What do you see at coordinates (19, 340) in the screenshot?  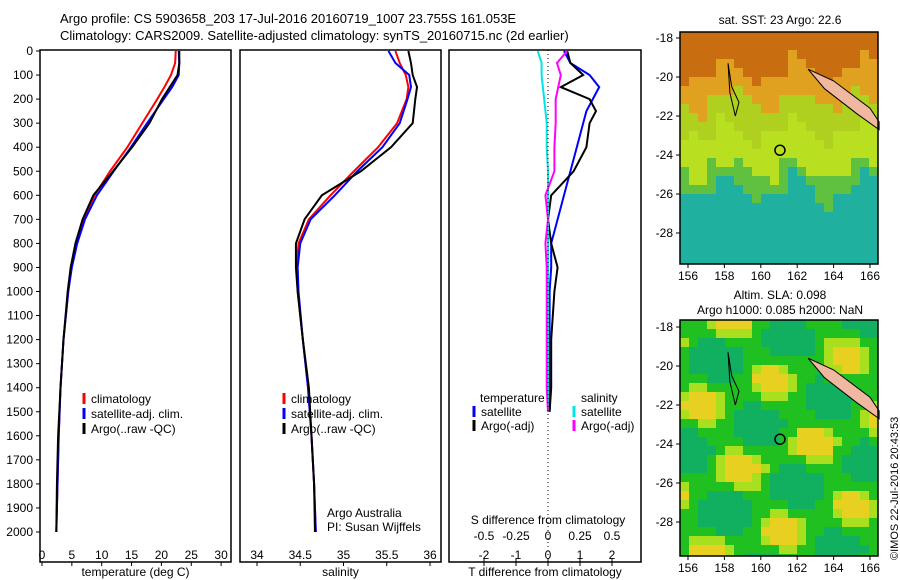 I see `y-tick-label: 1200` at bounding box center [19, 340].